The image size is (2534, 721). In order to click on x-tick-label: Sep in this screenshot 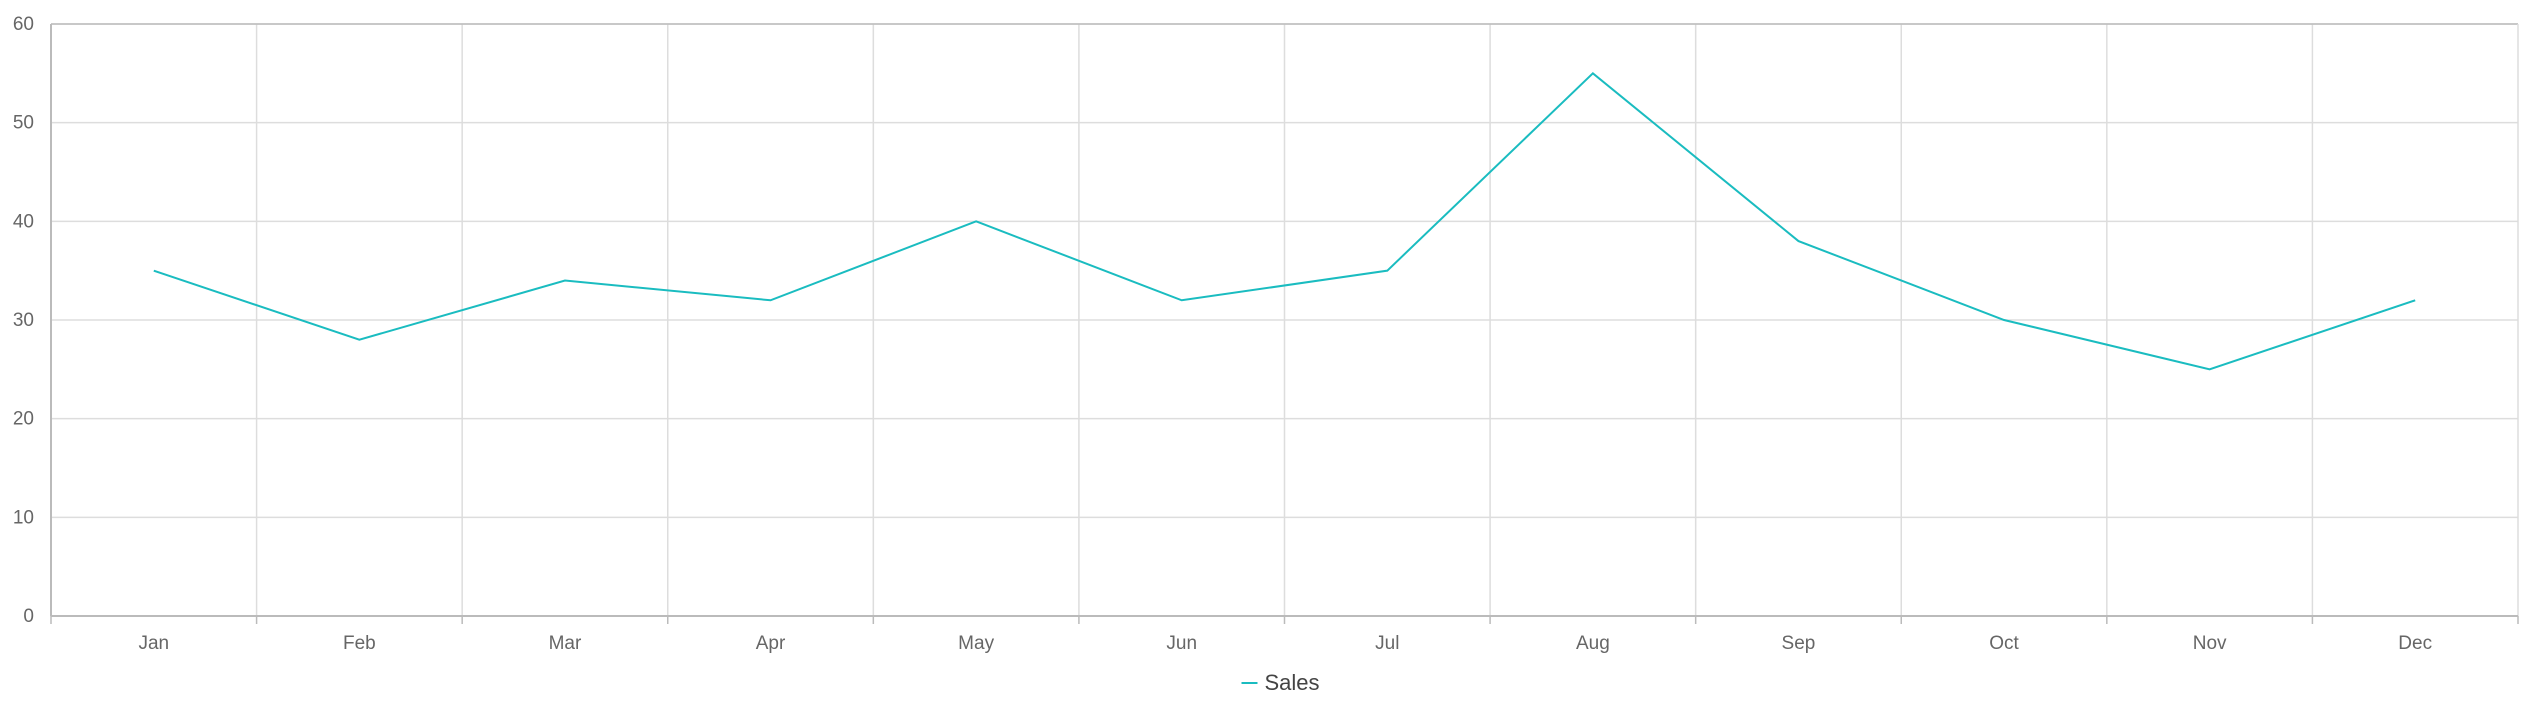, I will do `click(1799, 643)`.